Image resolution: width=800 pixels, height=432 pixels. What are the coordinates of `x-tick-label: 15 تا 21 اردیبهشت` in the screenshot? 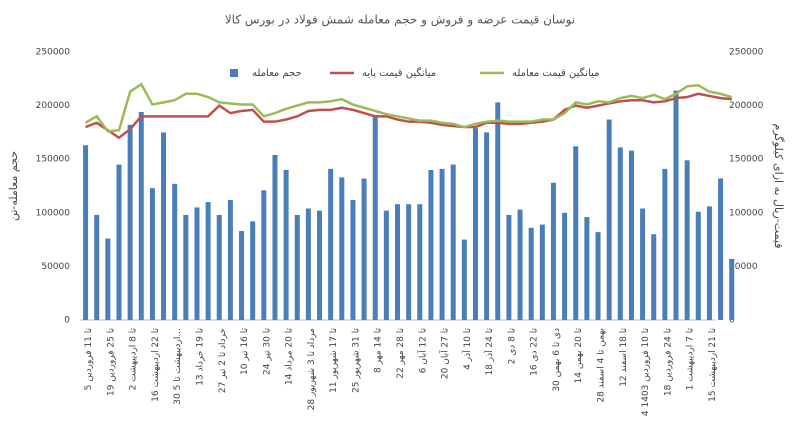 It's located at (713, 365).